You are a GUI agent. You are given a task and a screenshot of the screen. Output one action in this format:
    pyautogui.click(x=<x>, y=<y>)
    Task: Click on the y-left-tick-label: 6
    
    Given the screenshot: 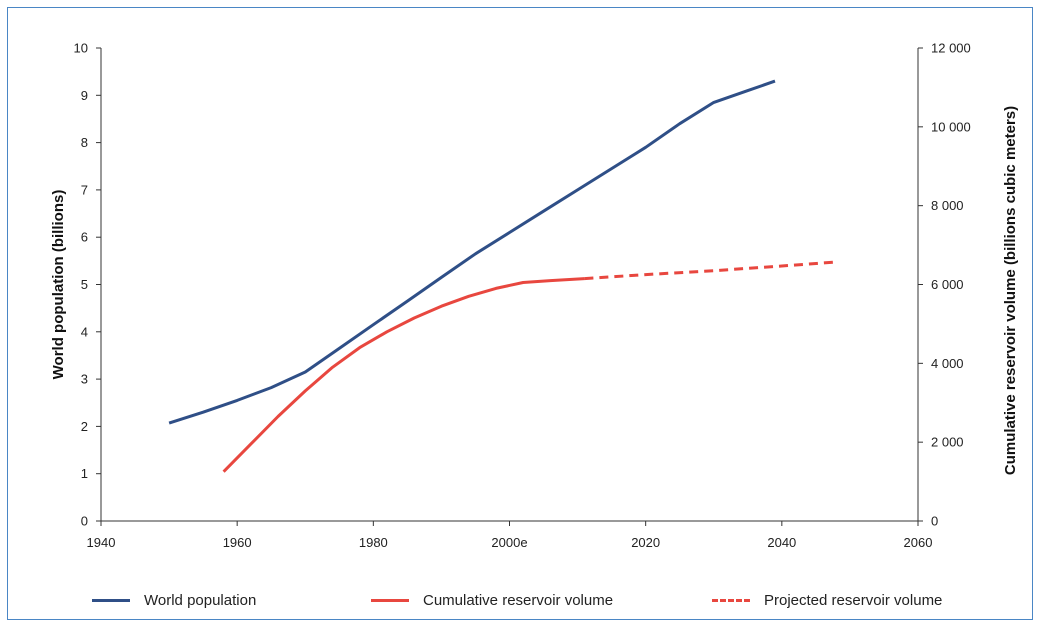 What is the action you would take?
    pyautogui.click(x=84, y=237)
    